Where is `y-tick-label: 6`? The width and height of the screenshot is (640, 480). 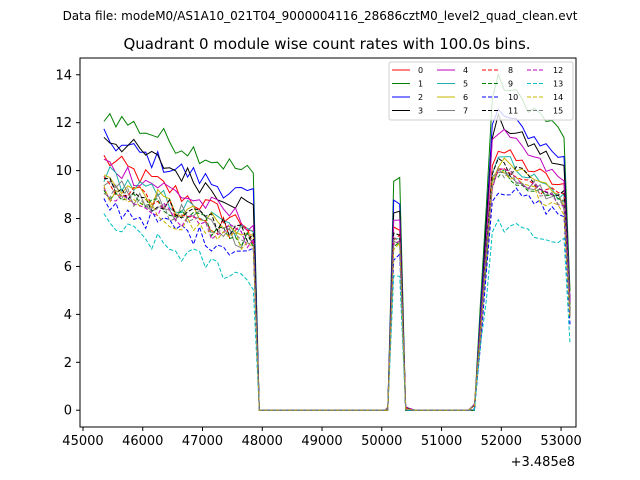 y-tick-label: 6 is located at coordinates (68, 267).